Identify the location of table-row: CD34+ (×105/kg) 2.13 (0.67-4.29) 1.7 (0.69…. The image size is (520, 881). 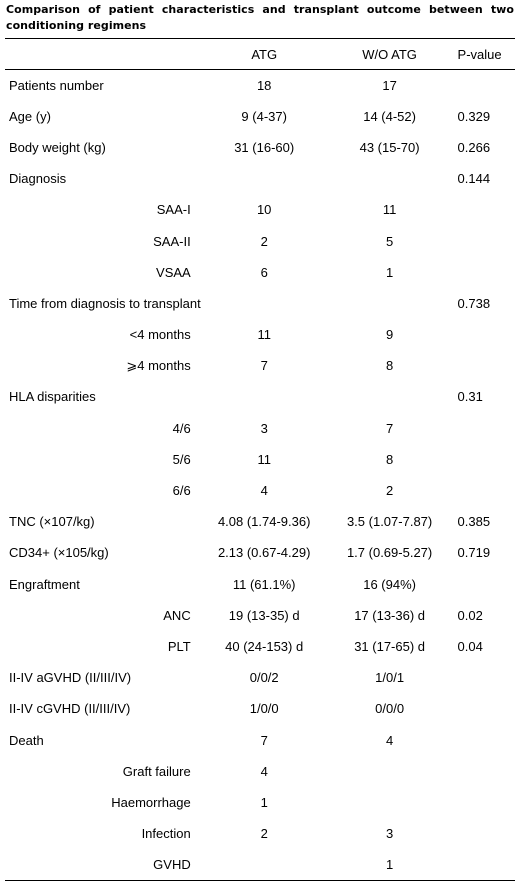
(260, 552).